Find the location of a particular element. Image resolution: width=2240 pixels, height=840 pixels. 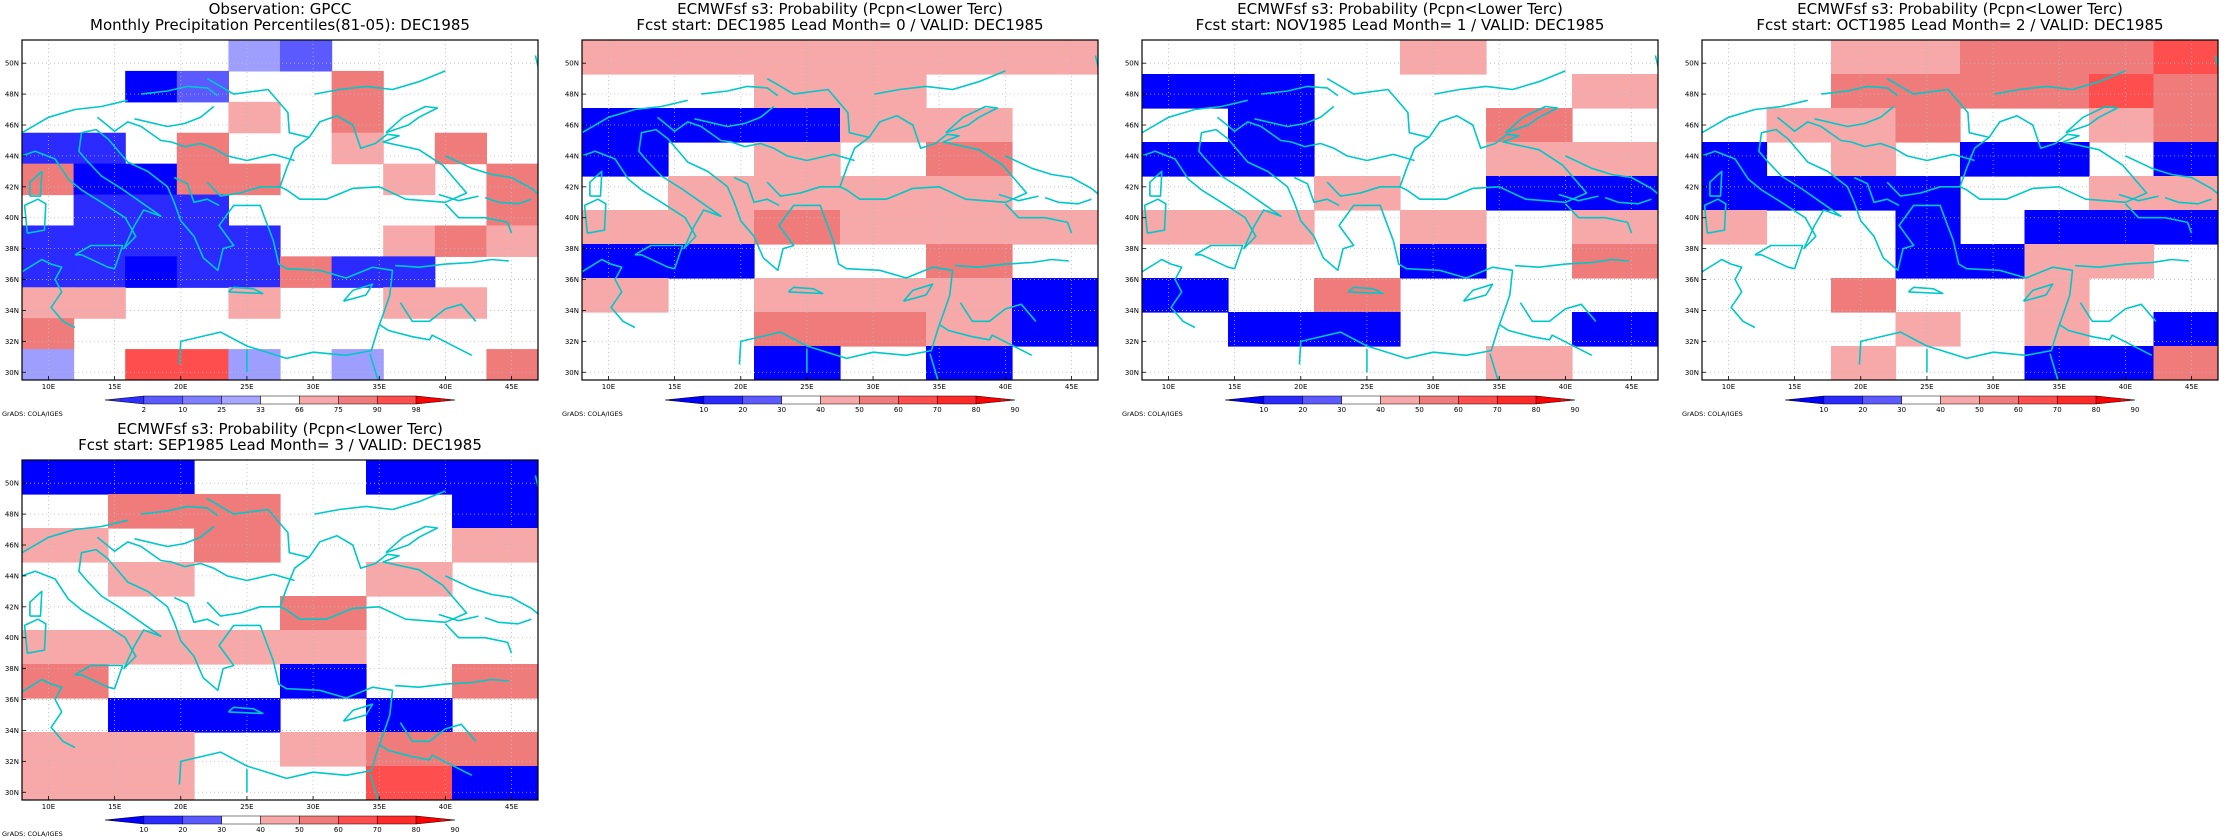

colorbar-label: 80 is located at coordinates (976, 410).